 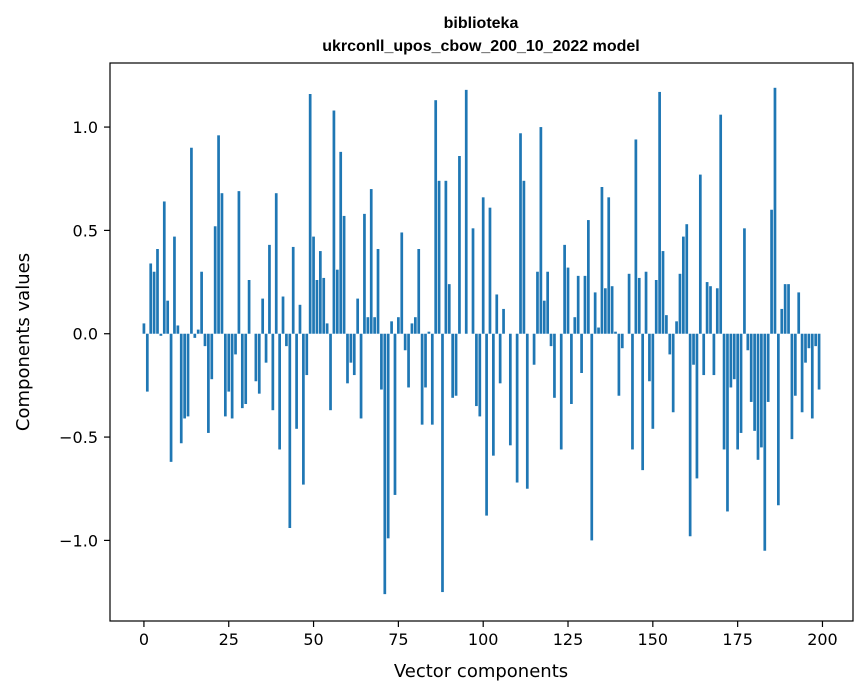 I want to click on x-axis: 0 25 50 75 100 125 150 175 200, so click(x=488, y=635).